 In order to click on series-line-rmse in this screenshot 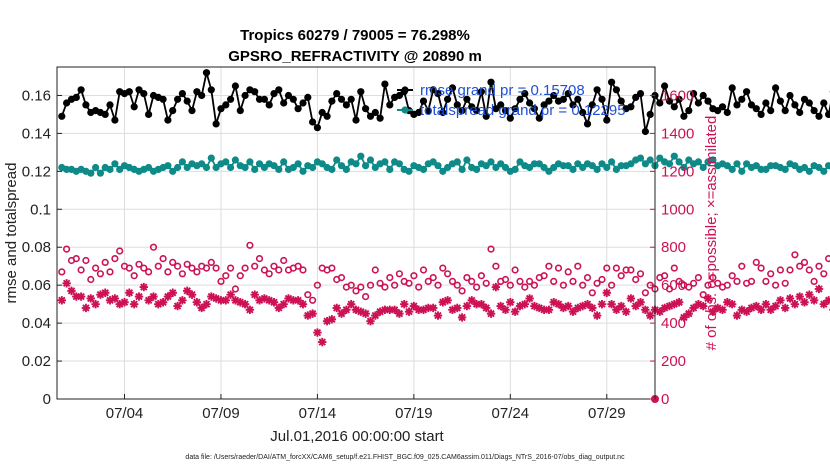, I will do `click(445, 102)`.